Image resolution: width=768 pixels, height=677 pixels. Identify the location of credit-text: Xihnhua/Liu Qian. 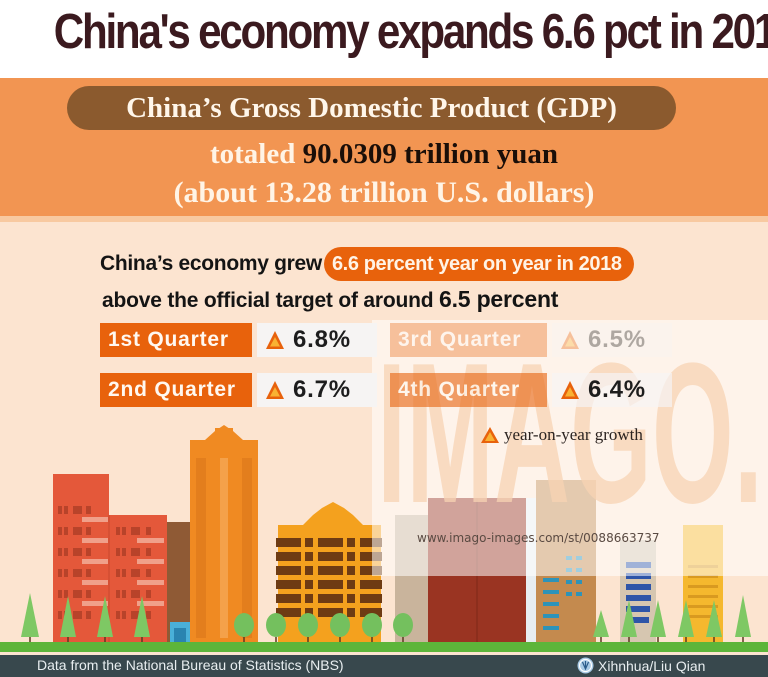
(652, 665).